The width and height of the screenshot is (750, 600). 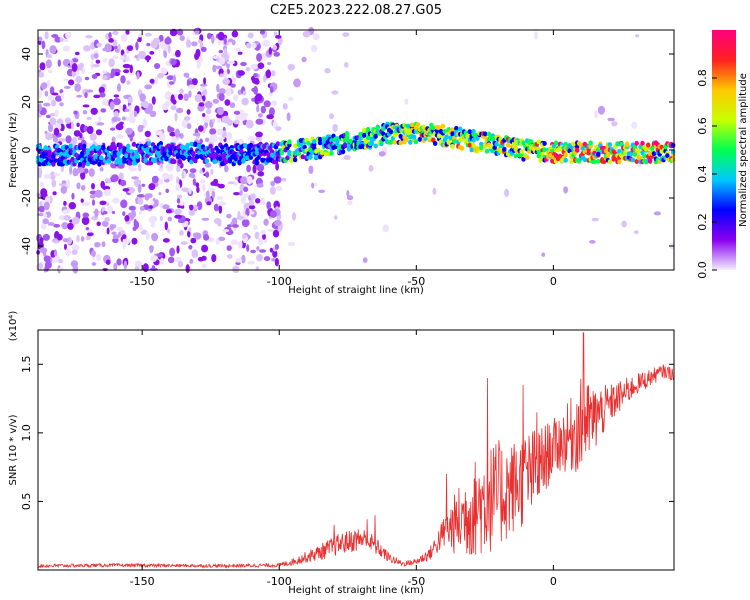 What do you see at coordinates (279, 581) in the screenshot?
I see `snr-x-tick-label: -100` at bounding box center [279, 581].